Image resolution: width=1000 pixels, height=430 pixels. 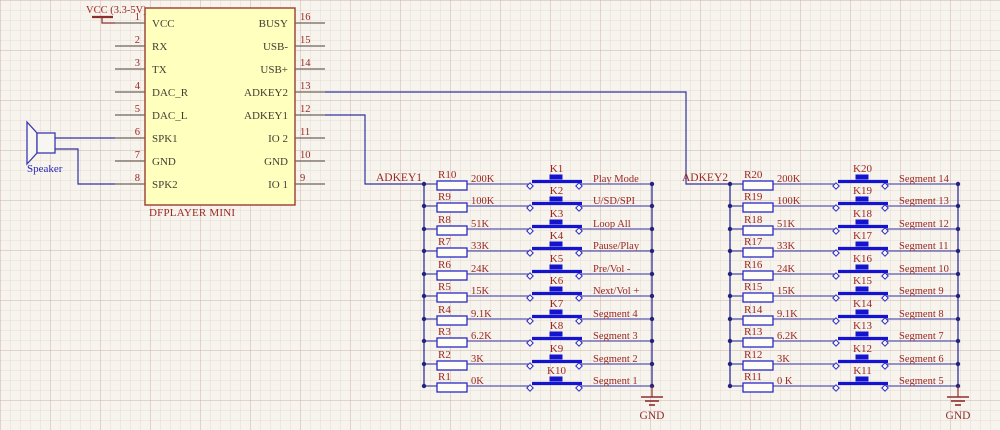 I want to click on speaker-icon, so click(x=41, y=143).